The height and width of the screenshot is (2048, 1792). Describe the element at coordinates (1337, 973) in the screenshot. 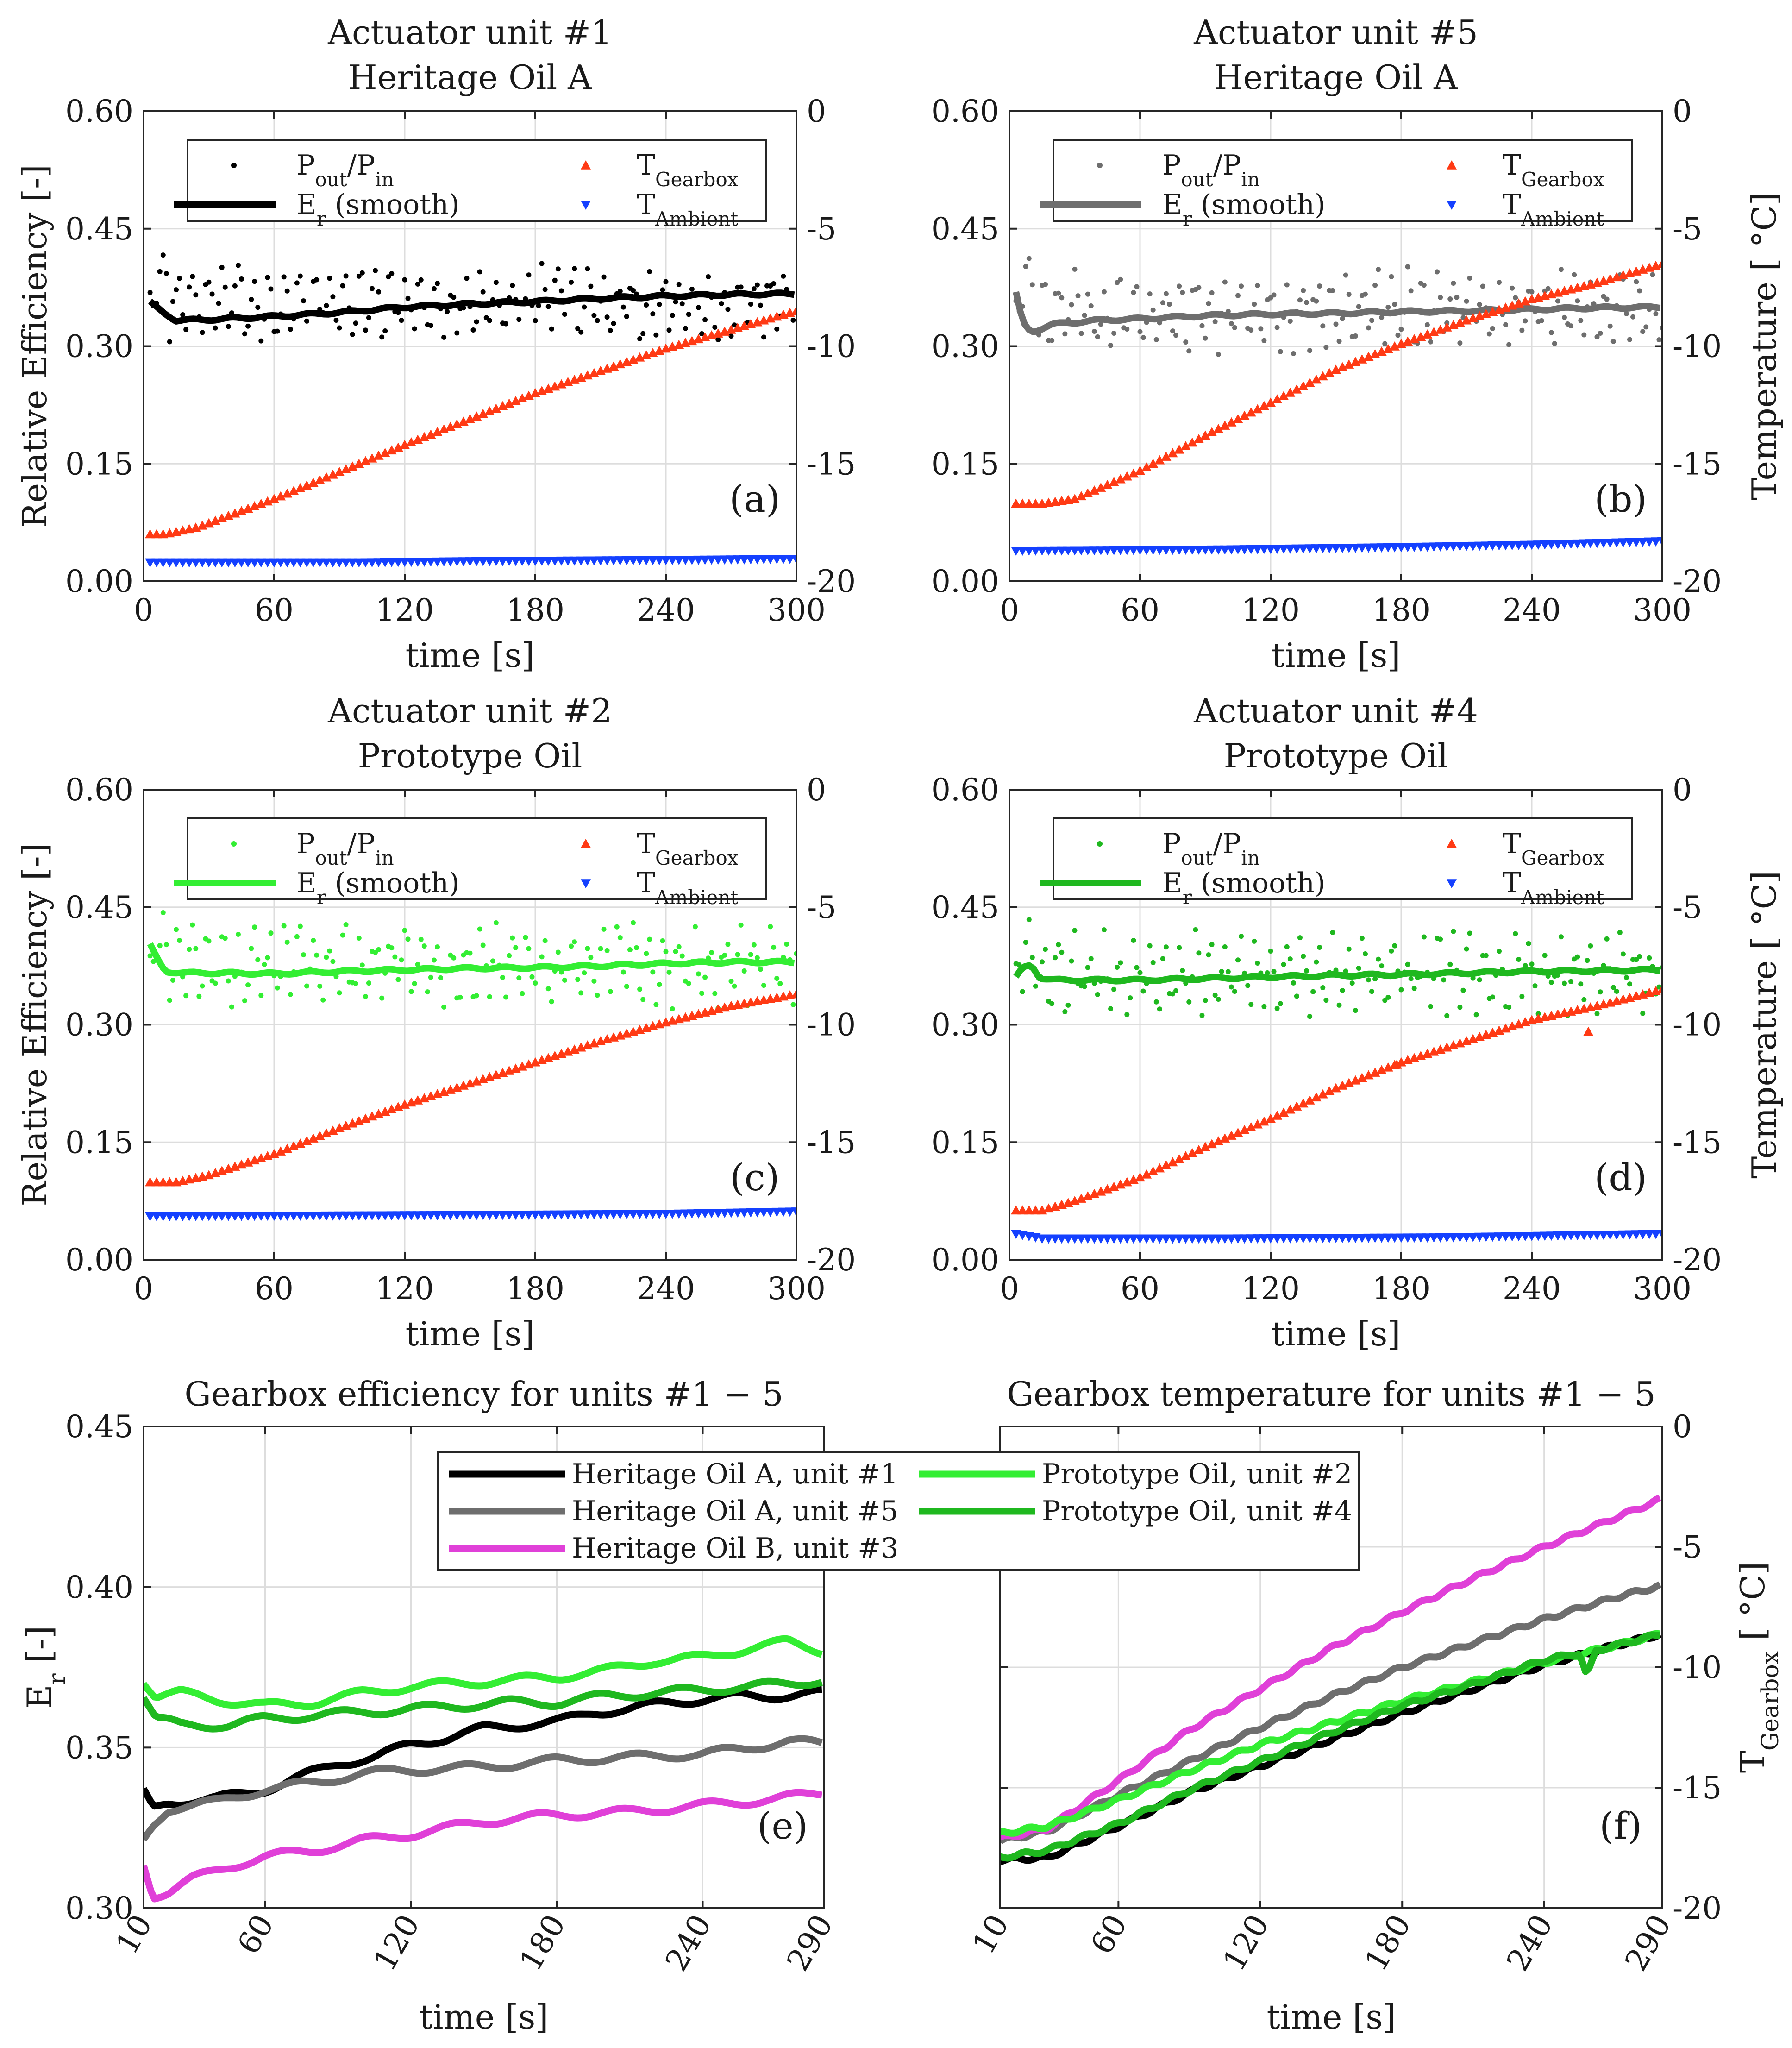

I see `series-er-smooth-` at that location.